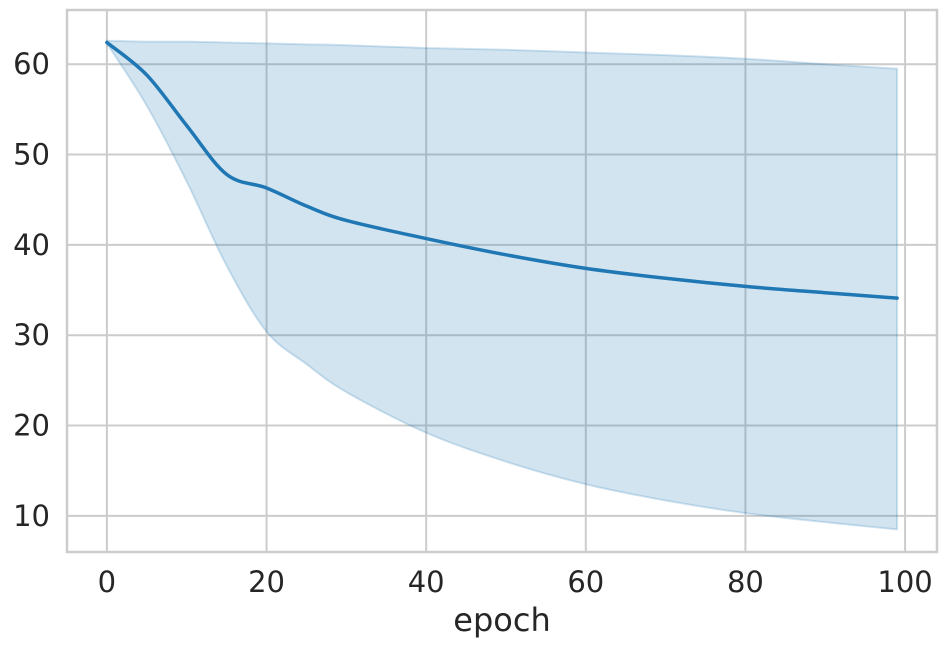  Describe the element at coordinates (745, 582) in the screenshot. I see `x-tick-label: 80` at that location.